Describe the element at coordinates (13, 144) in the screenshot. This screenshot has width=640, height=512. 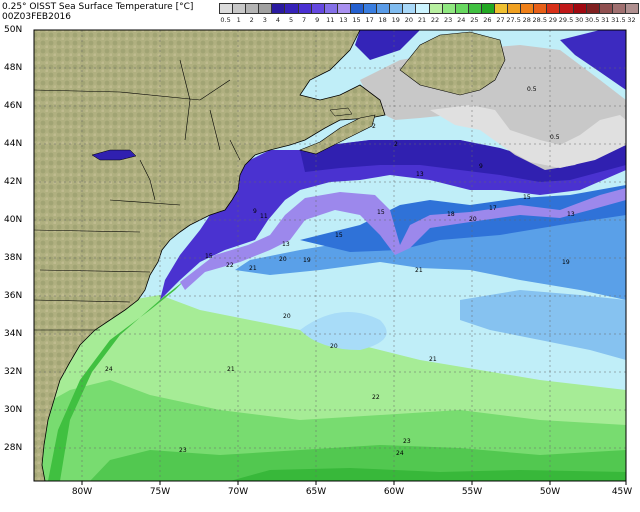
I see `lat-label: 44N` at that location.